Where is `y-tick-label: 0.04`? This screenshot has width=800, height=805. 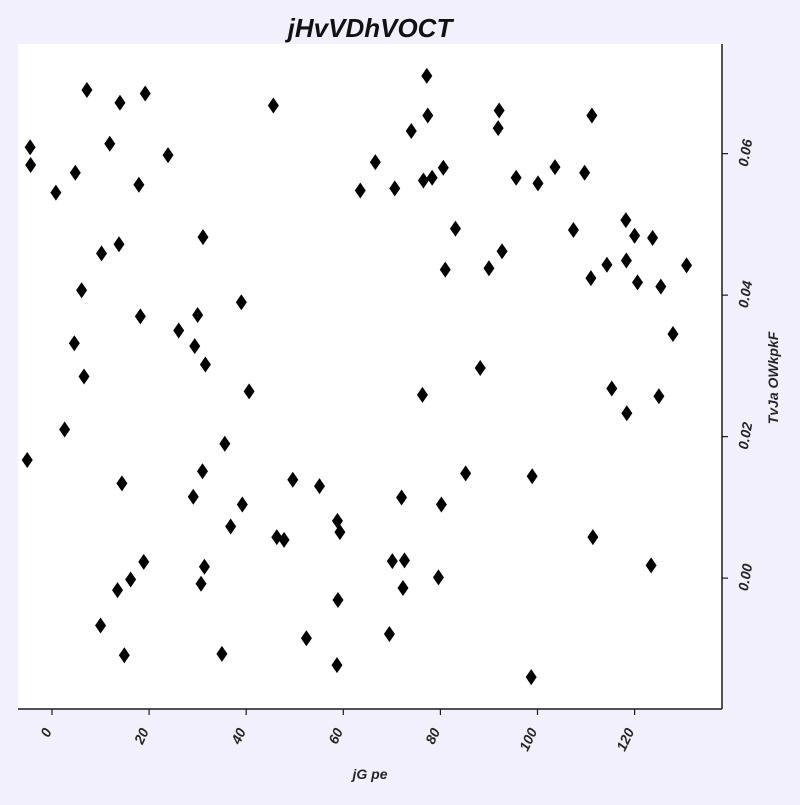
y-tick-label: 0.04 is located at coordinates (745, 294).